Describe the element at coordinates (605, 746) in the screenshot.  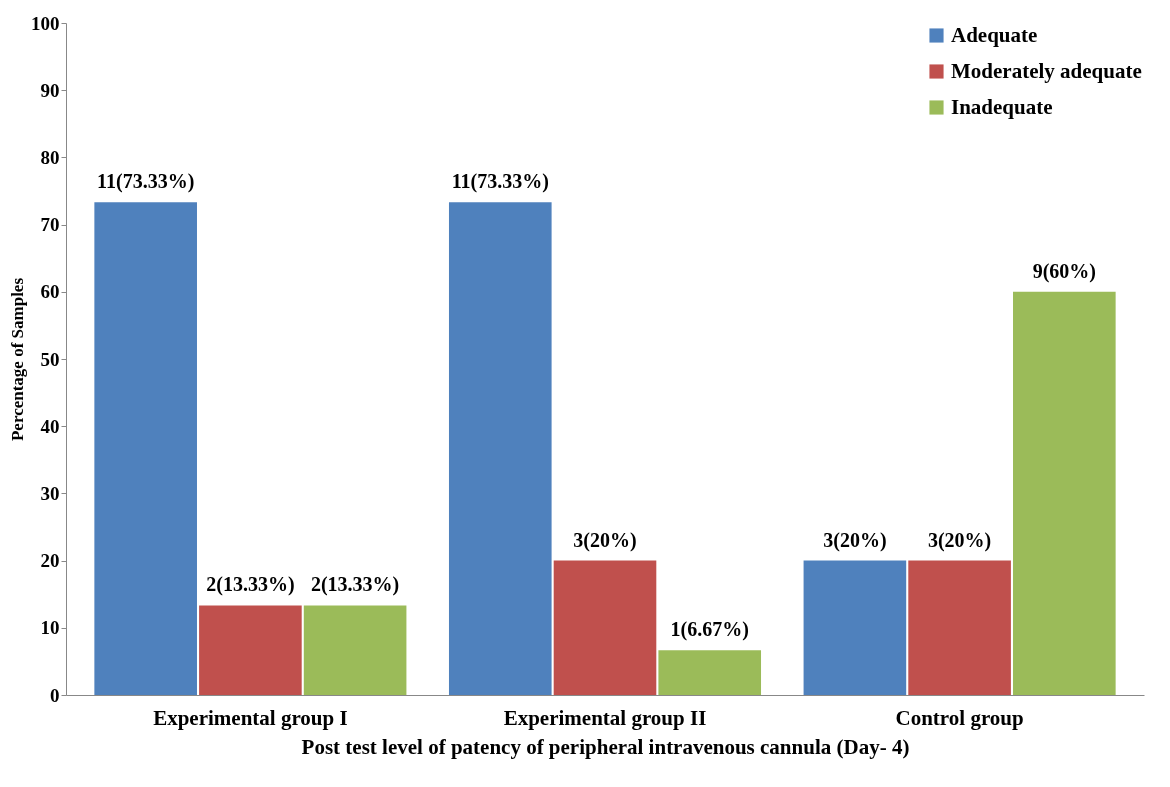
I see `x-axis-title: Post test level of patency of peripheral intravenous cannula (Day- 4)` at that location.